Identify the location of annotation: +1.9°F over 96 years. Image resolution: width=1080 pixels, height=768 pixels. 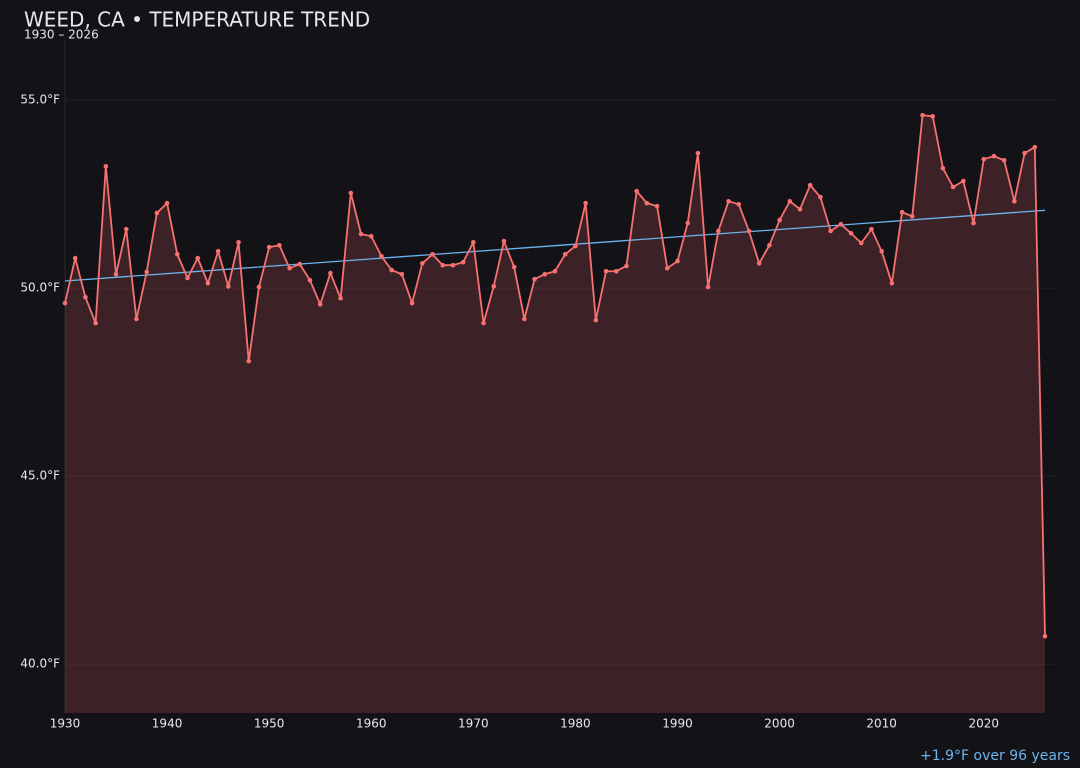
(995, 756).